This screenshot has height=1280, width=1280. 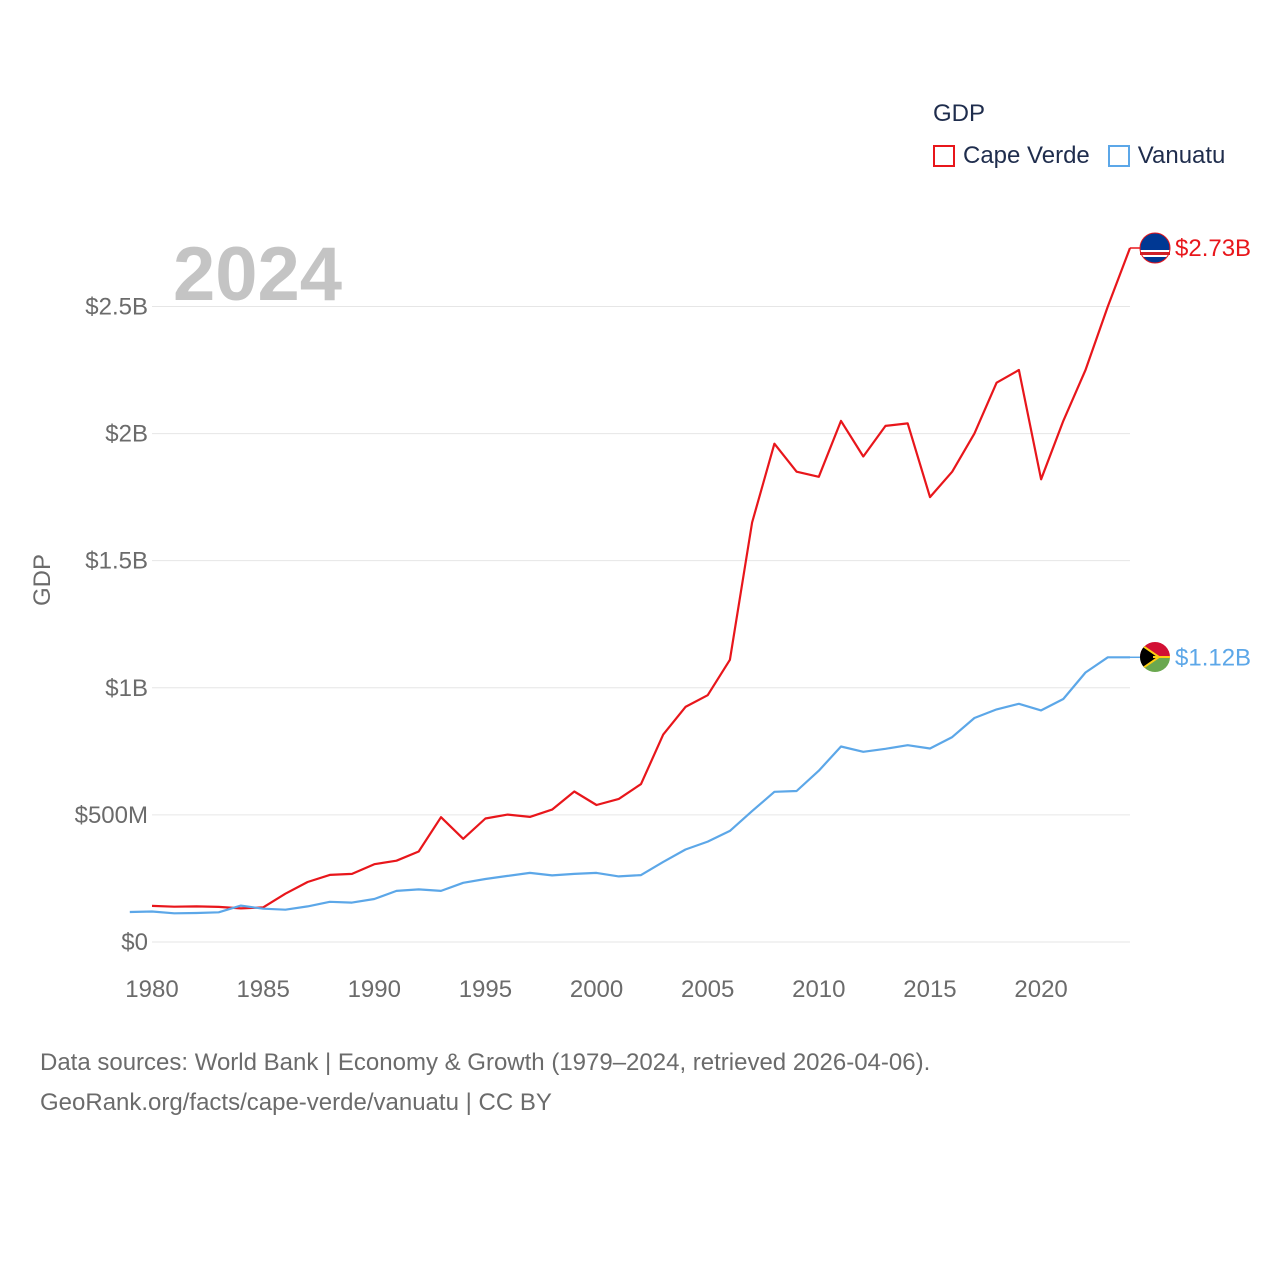 I want to click on y-tick-label: $0, so click(x=134, y=942).